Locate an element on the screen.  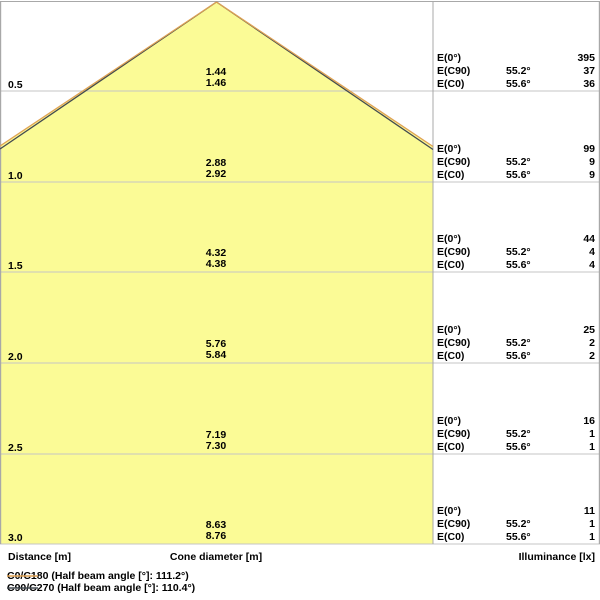
e0-value: 25 is located at coordinates (589, 330).